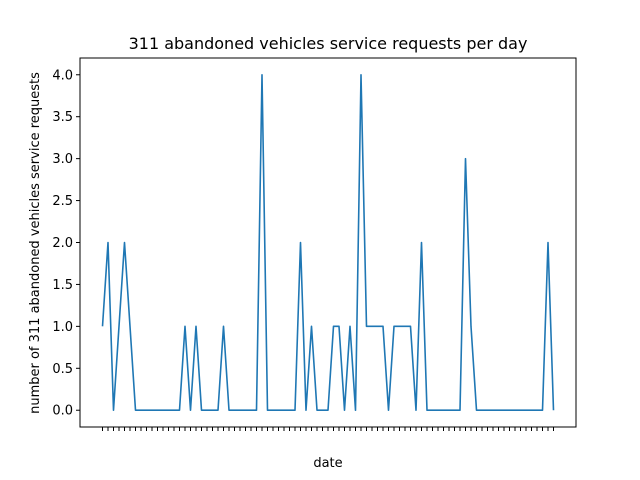  I want to click on x-axis-label: date, so click(327, 463).